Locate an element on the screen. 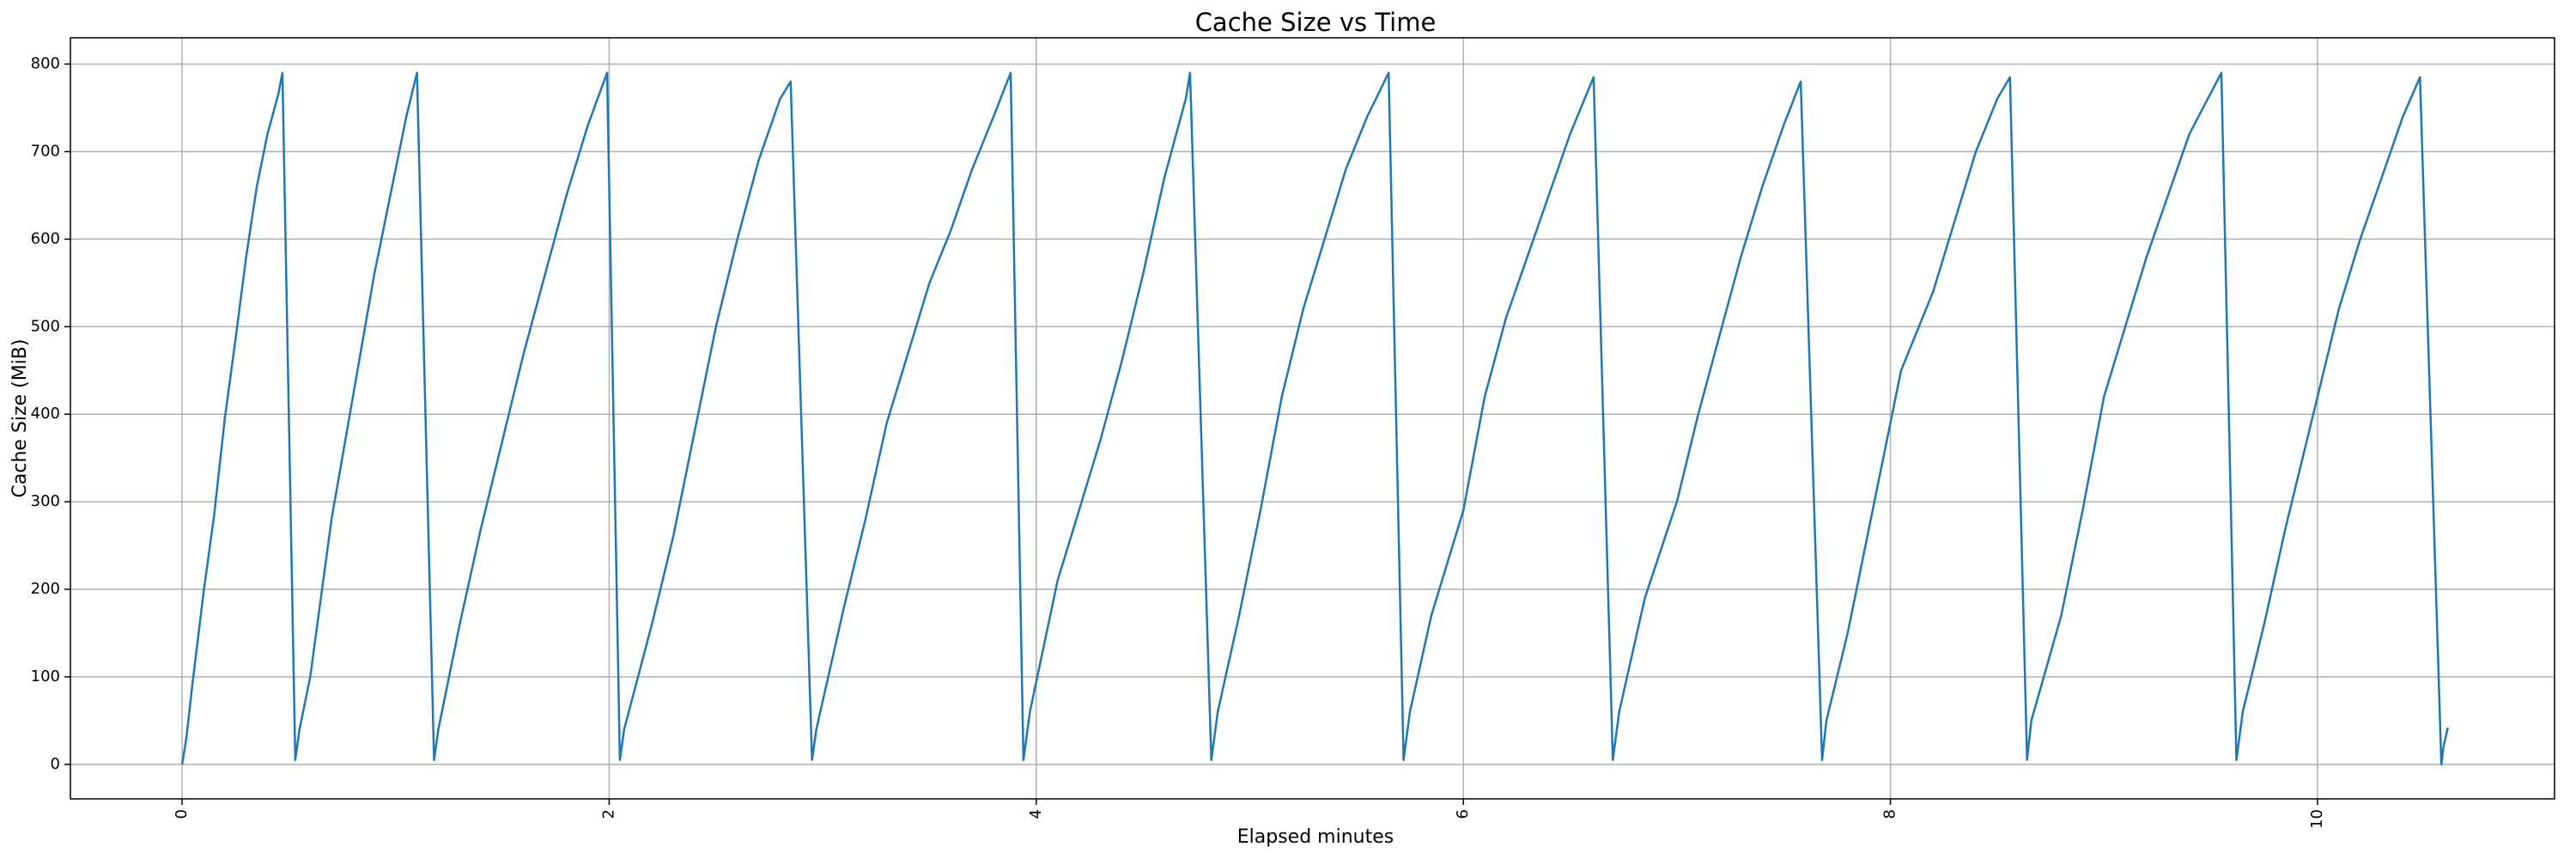  x-tick-label: 4 is located at coordinates (1036, 814).